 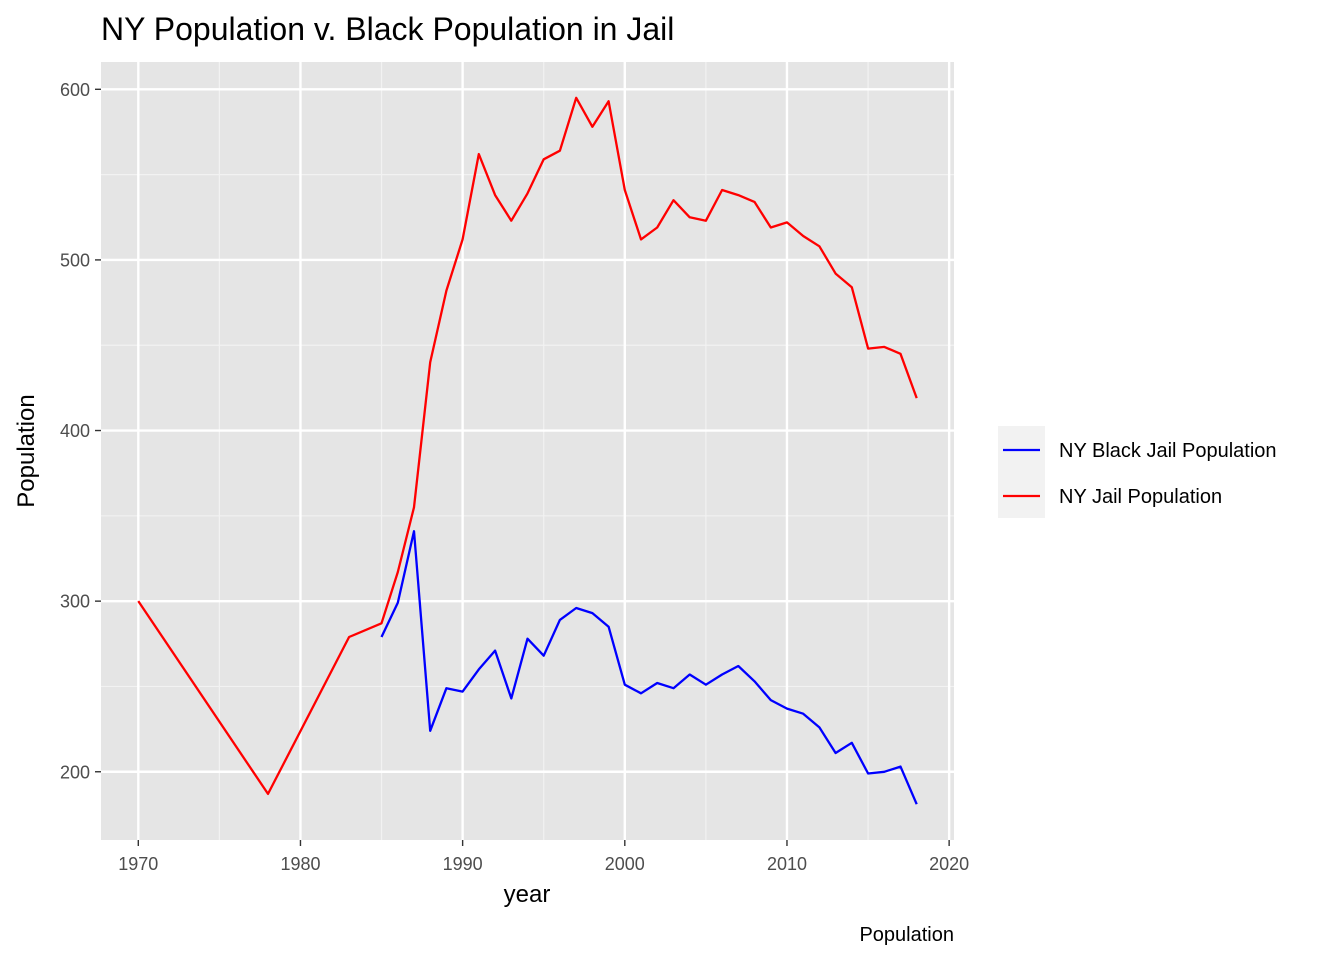 What do you see at coordinates (906, 935) in the screenshot?
I see `caption: Population` at bounding box center [906, 935].